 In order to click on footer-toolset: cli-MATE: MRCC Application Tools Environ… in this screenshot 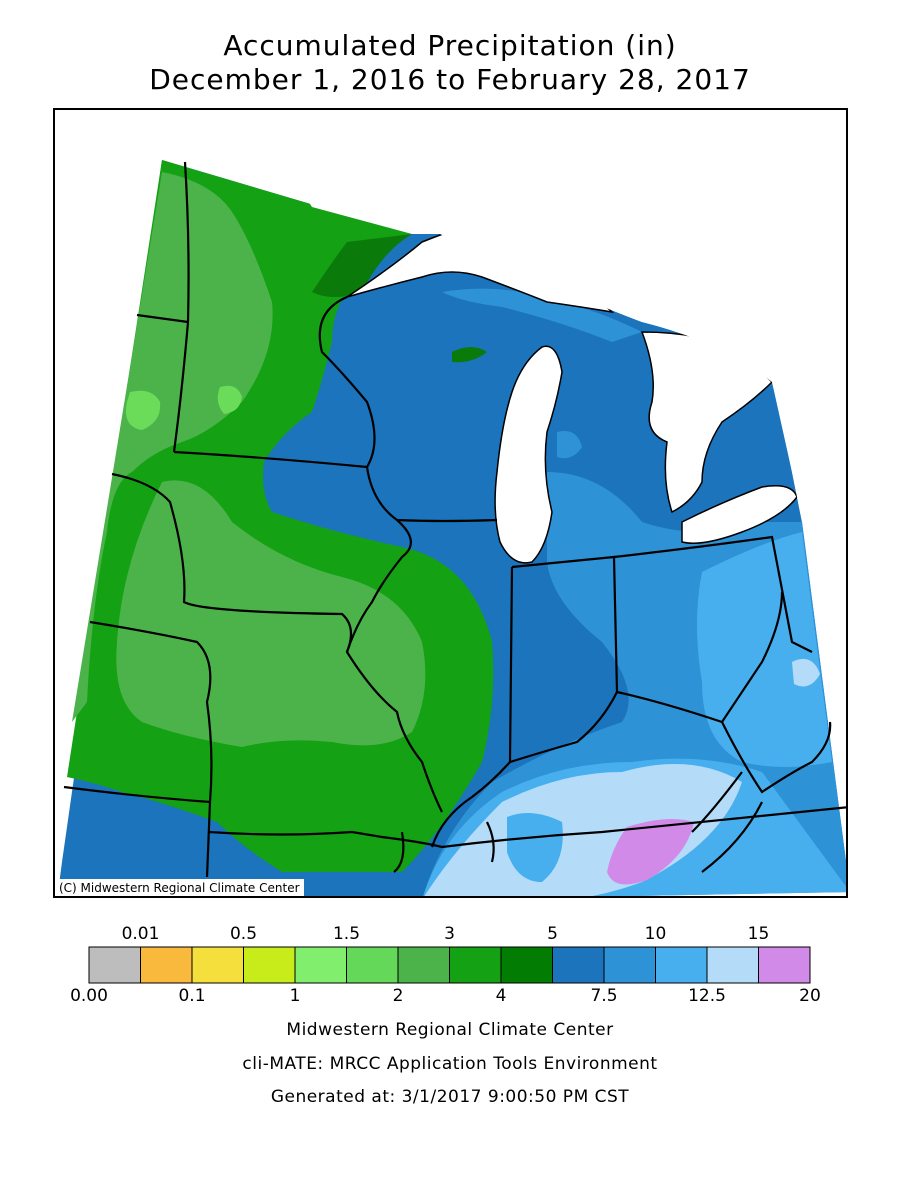, I will do `click(450, 1064)`.